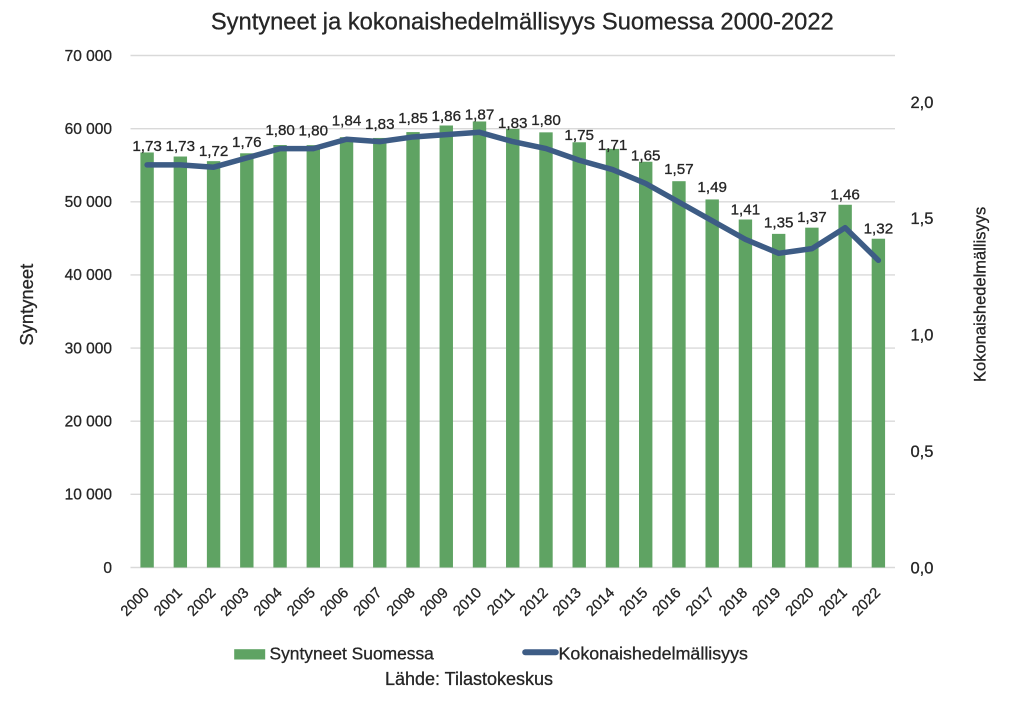  I want to click on svg-text: 1,65, so click(646, 155).